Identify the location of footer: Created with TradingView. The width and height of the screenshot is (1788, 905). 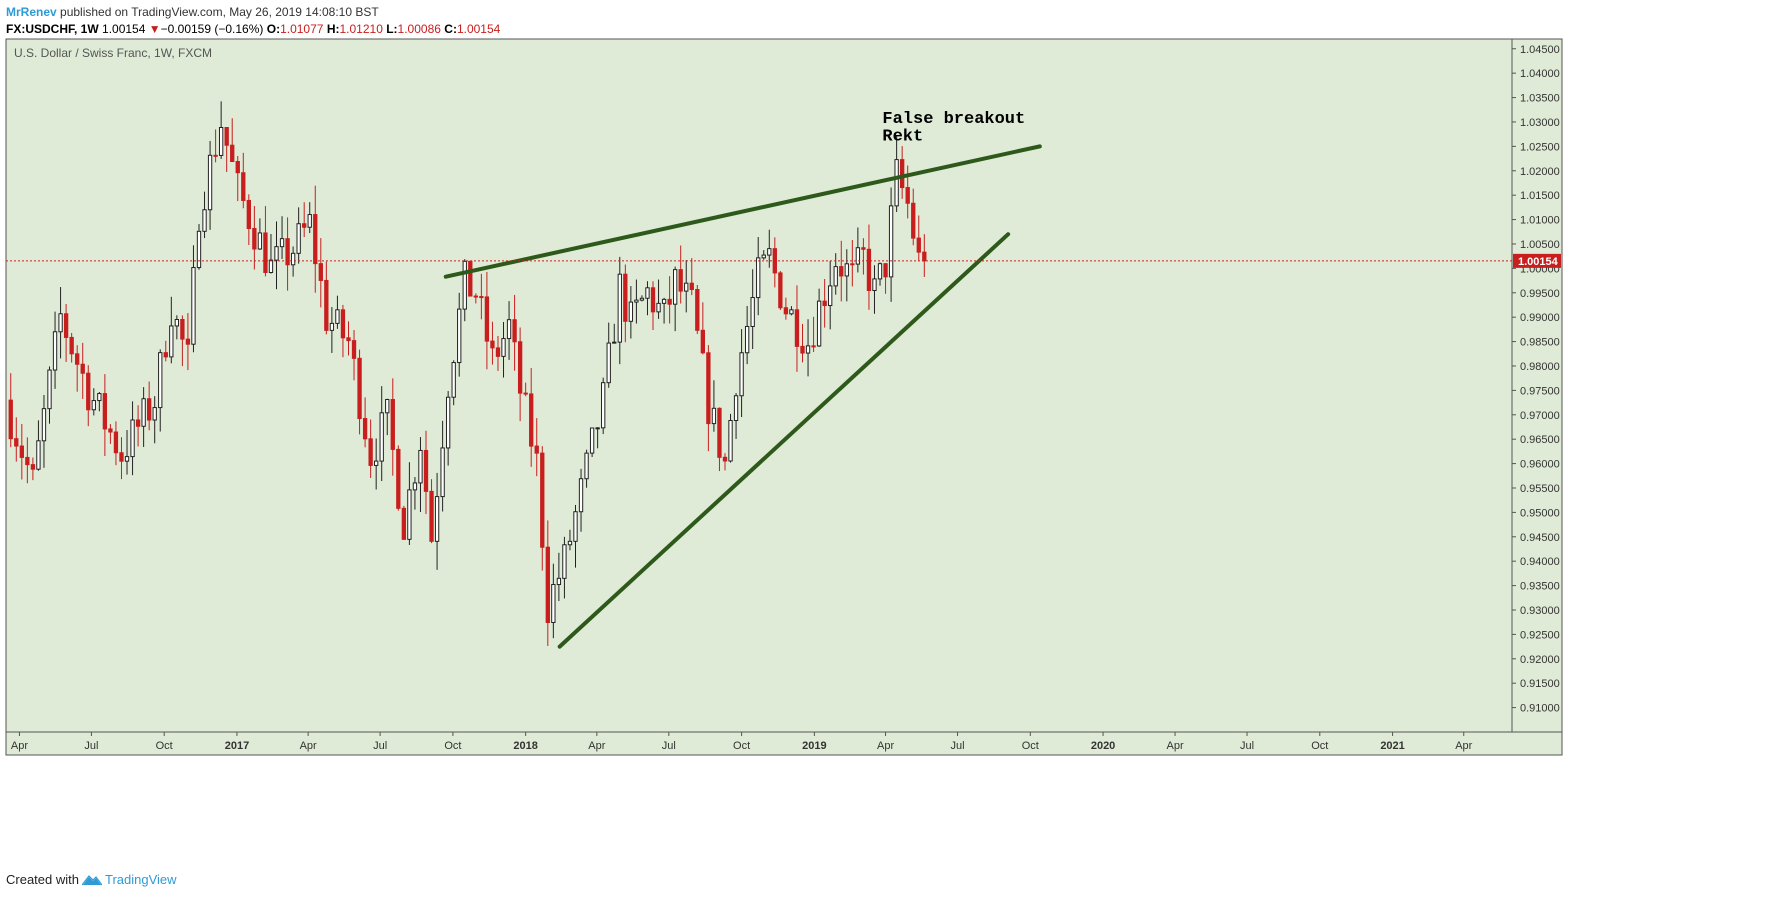
(91, 879).